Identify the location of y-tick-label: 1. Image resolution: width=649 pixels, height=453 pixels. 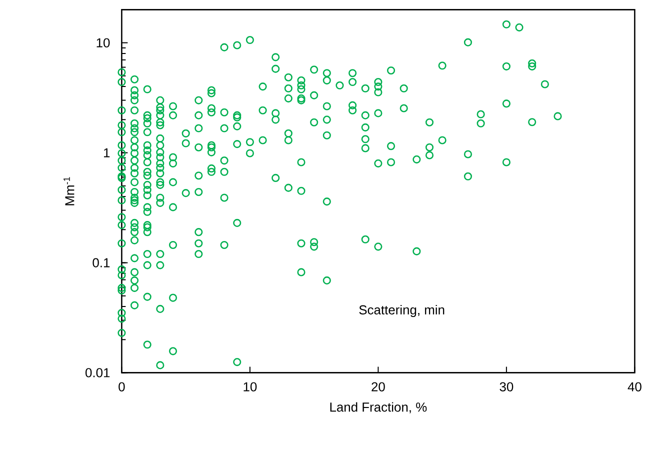
(107, 153).